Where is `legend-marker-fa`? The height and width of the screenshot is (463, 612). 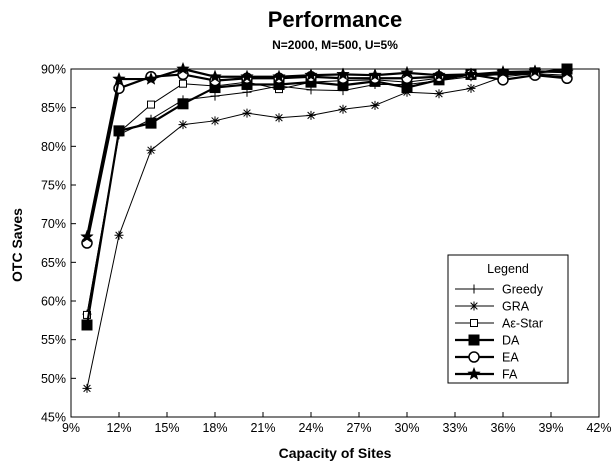 legend-marker-fa is located at coordinates (474, 373).